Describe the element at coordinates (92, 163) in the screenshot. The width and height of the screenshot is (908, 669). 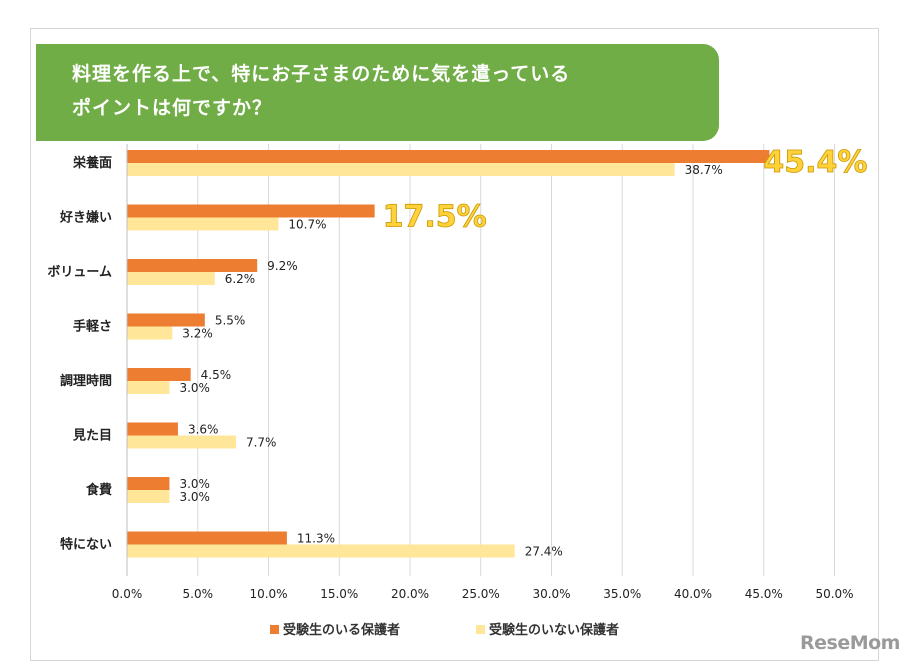
I see `category-label: 栄養面` at that location.